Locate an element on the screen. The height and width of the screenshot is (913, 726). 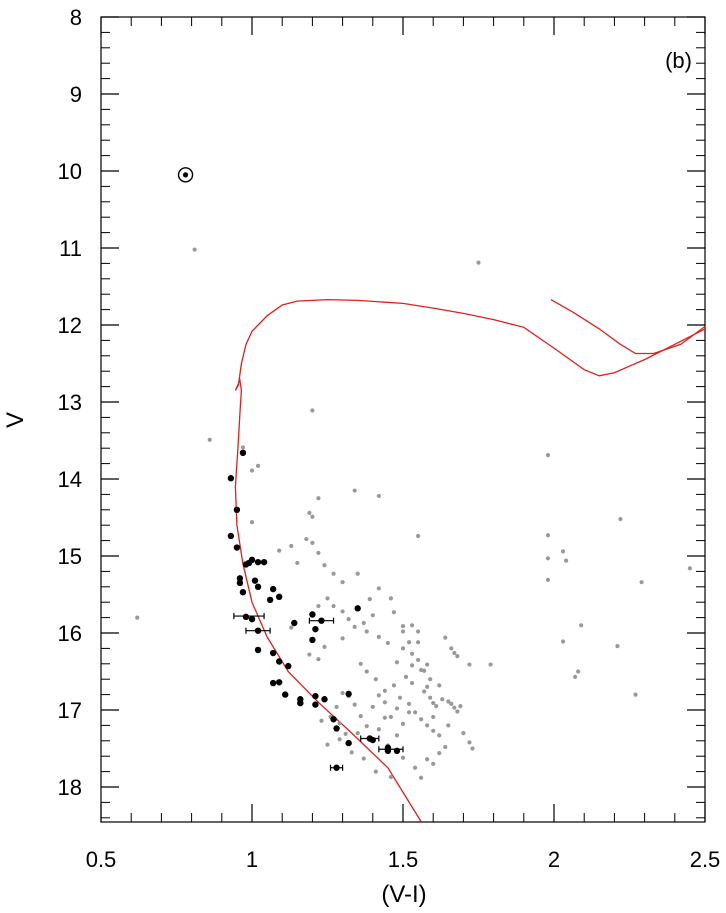
y-tick-labels: 8 9 10 11 12 13 14 15 16 17 18 is located at coordinates (70, 402).